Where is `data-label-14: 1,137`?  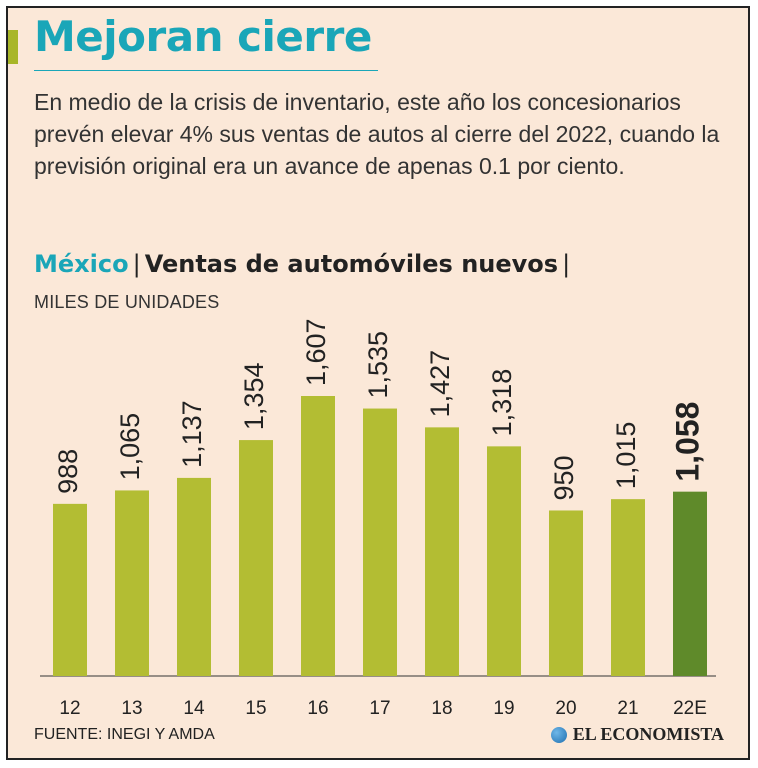 data-label-14: 1,137 is located at coordinates (192, 434).